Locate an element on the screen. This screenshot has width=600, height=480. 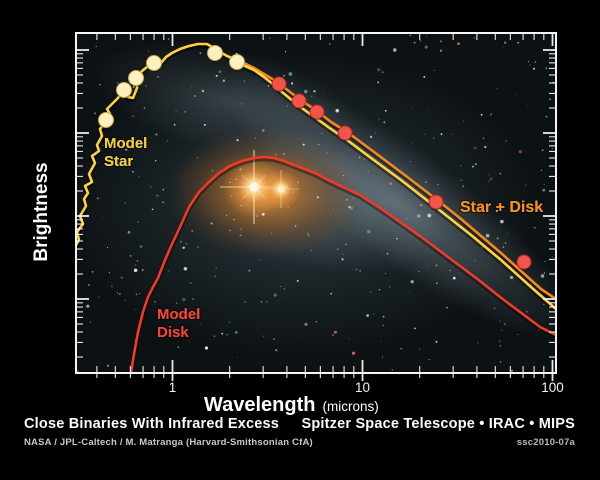
annotation-2-line-1-fill: Disk is located at coordinates (173, 332).